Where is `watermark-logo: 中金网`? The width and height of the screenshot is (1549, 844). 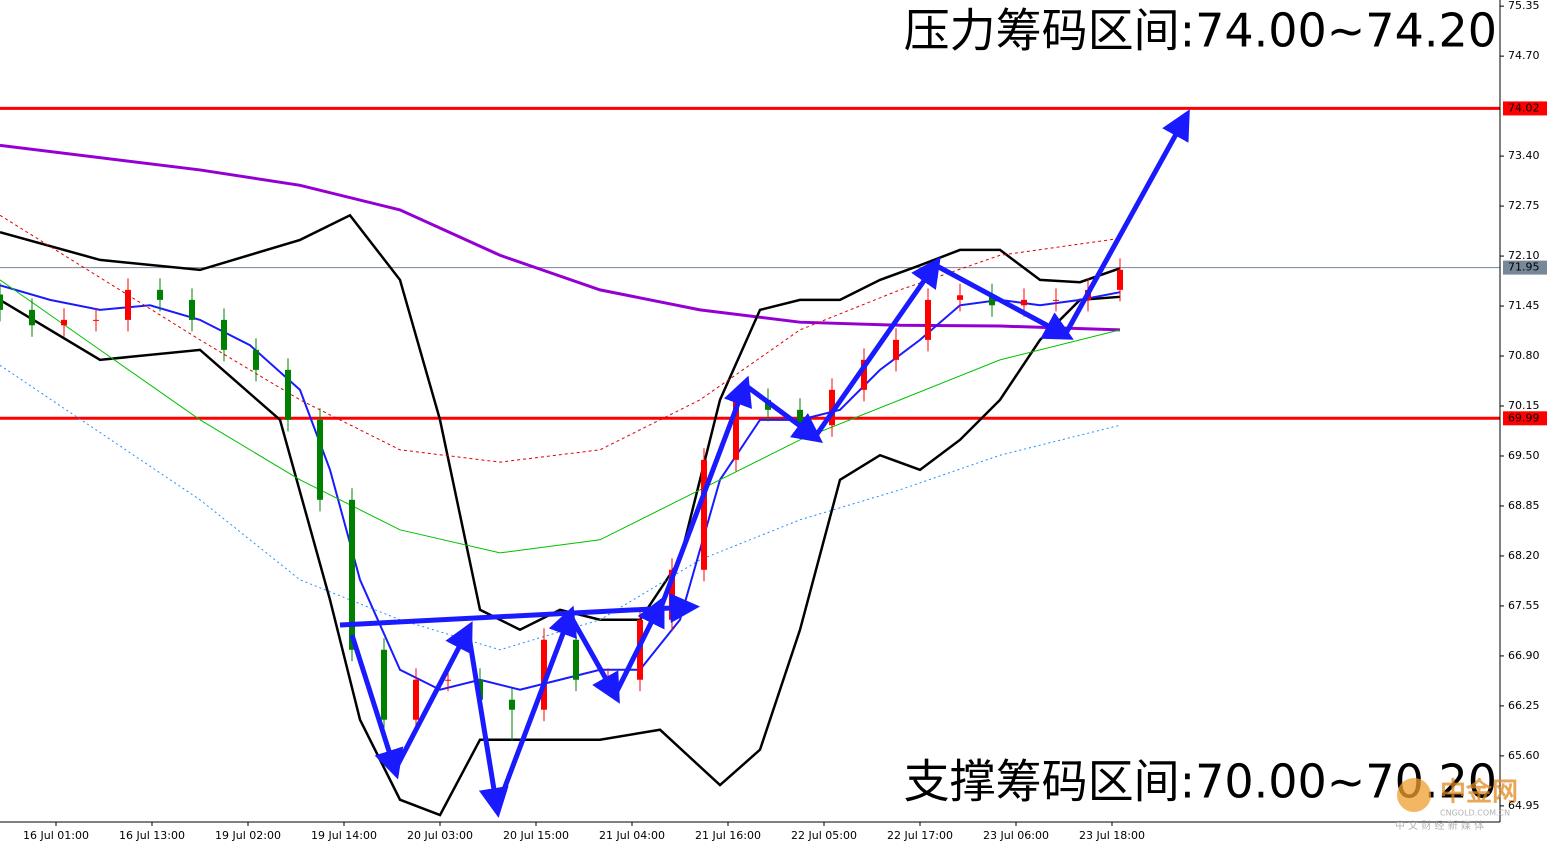 watermark-logo: 中金网 is located at coordinates (1479, 792).